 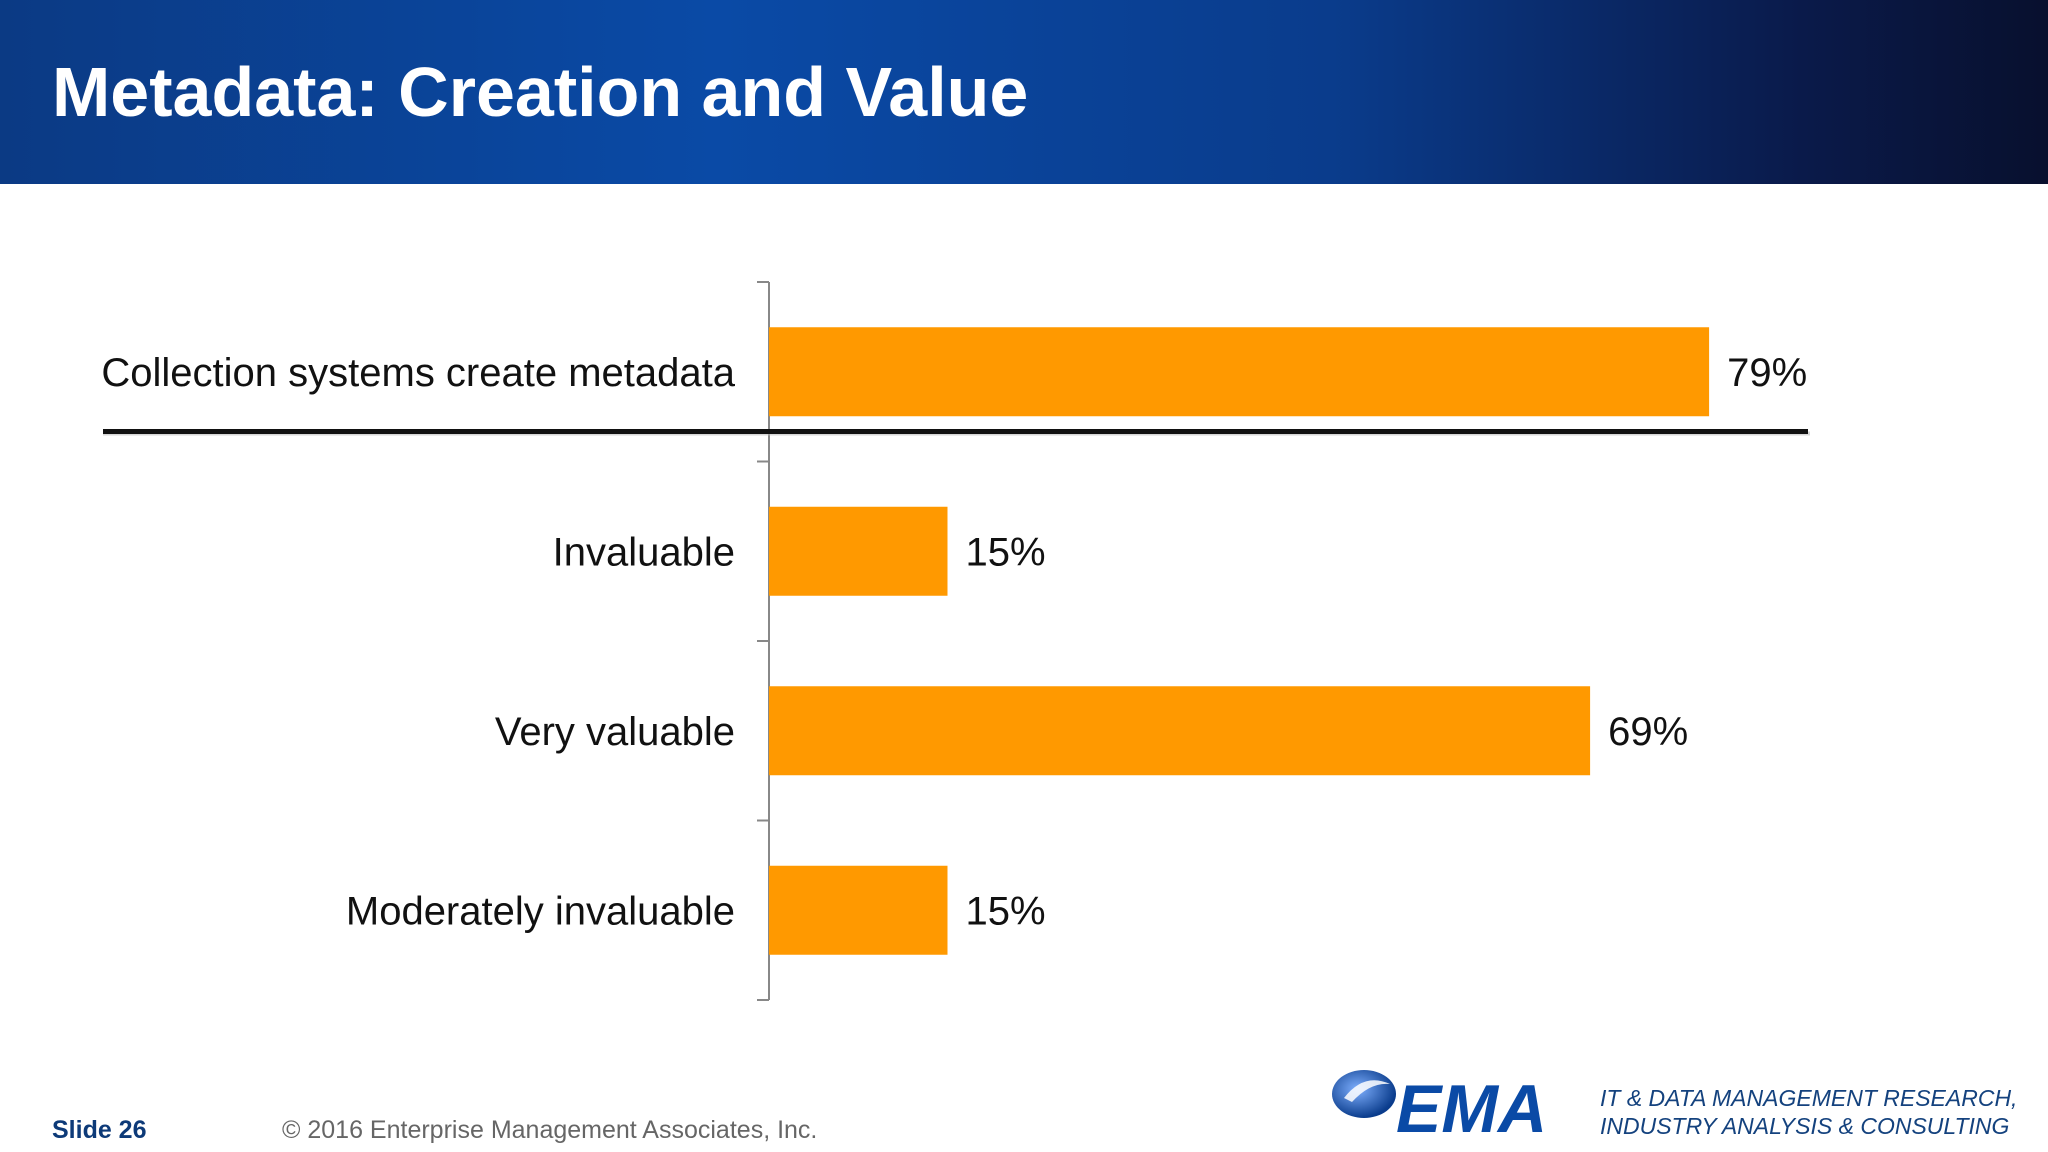 What do you see at coordinates (644, 552) in the screenshot?
I see `category-label: Invaluable` at bounding box center [644, 552].